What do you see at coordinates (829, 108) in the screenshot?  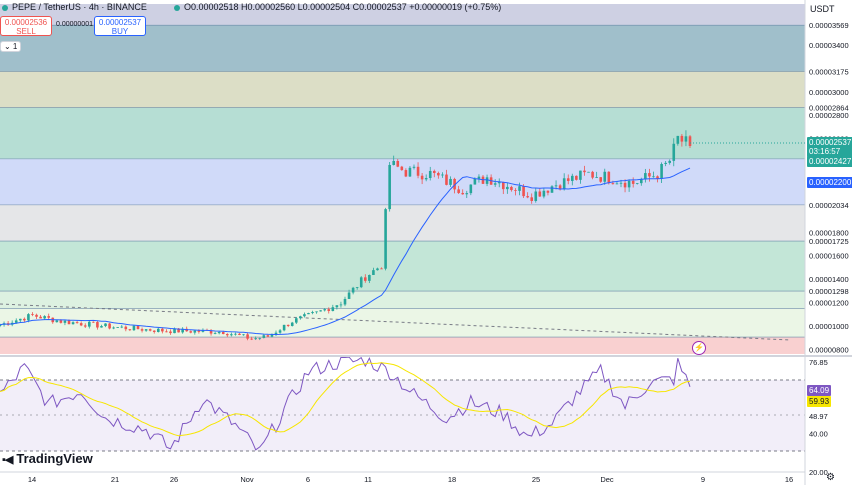 I see `price-axis-label: 0.00002864` at bounding box center [829, 108].